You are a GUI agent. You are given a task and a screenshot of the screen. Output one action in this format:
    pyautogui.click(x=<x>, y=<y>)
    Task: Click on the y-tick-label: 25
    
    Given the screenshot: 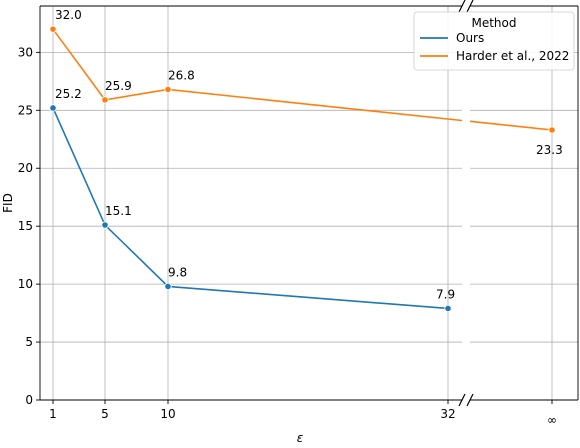 What is the action you would take?
    pyautogui.click(x=25, y=110)
    